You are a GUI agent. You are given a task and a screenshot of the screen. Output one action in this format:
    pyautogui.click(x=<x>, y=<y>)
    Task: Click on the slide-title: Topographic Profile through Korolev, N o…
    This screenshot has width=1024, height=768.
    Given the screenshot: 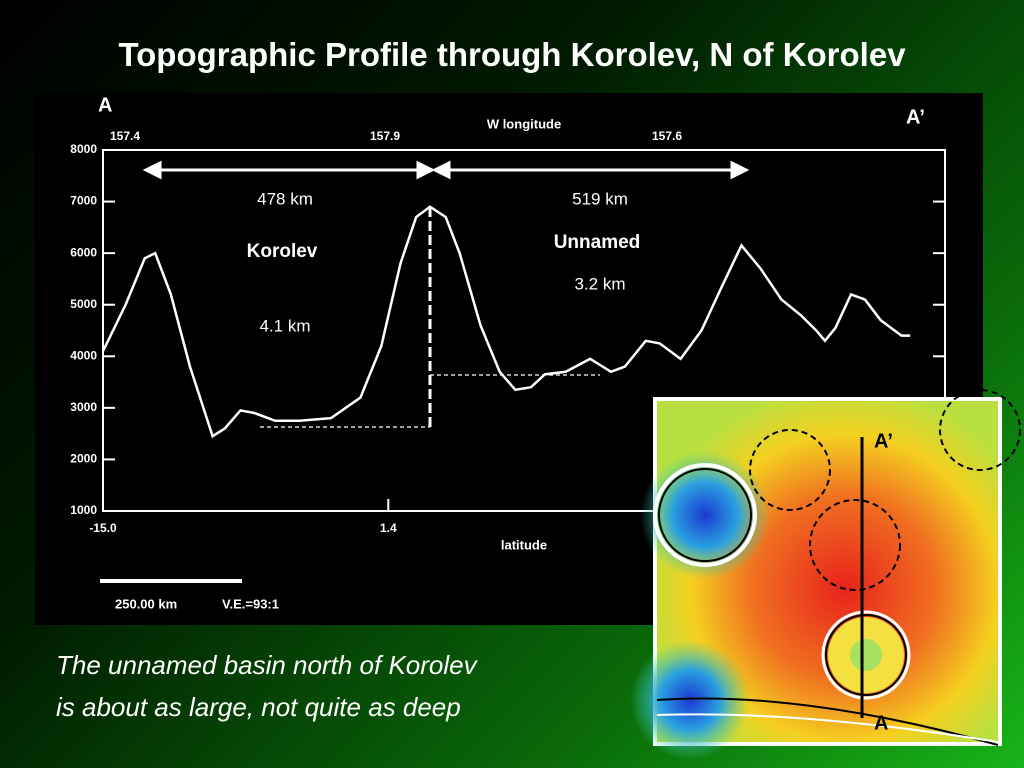 What is the action you would take?
    pyautogui.click(x=512, y=54)
    